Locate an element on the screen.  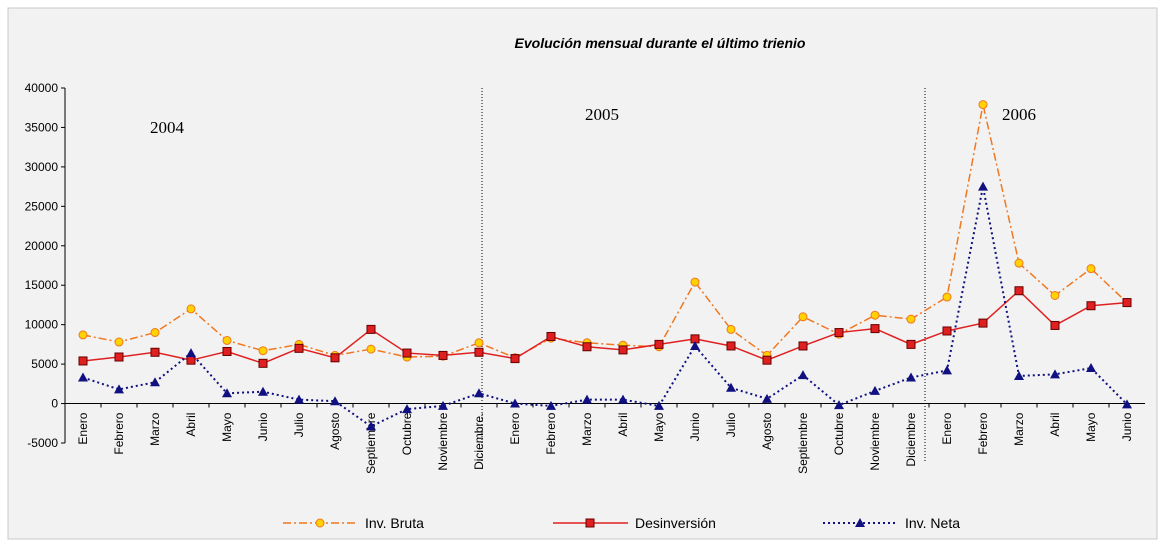
y-tick-label: 40000 is located at coordinates (42, 88).